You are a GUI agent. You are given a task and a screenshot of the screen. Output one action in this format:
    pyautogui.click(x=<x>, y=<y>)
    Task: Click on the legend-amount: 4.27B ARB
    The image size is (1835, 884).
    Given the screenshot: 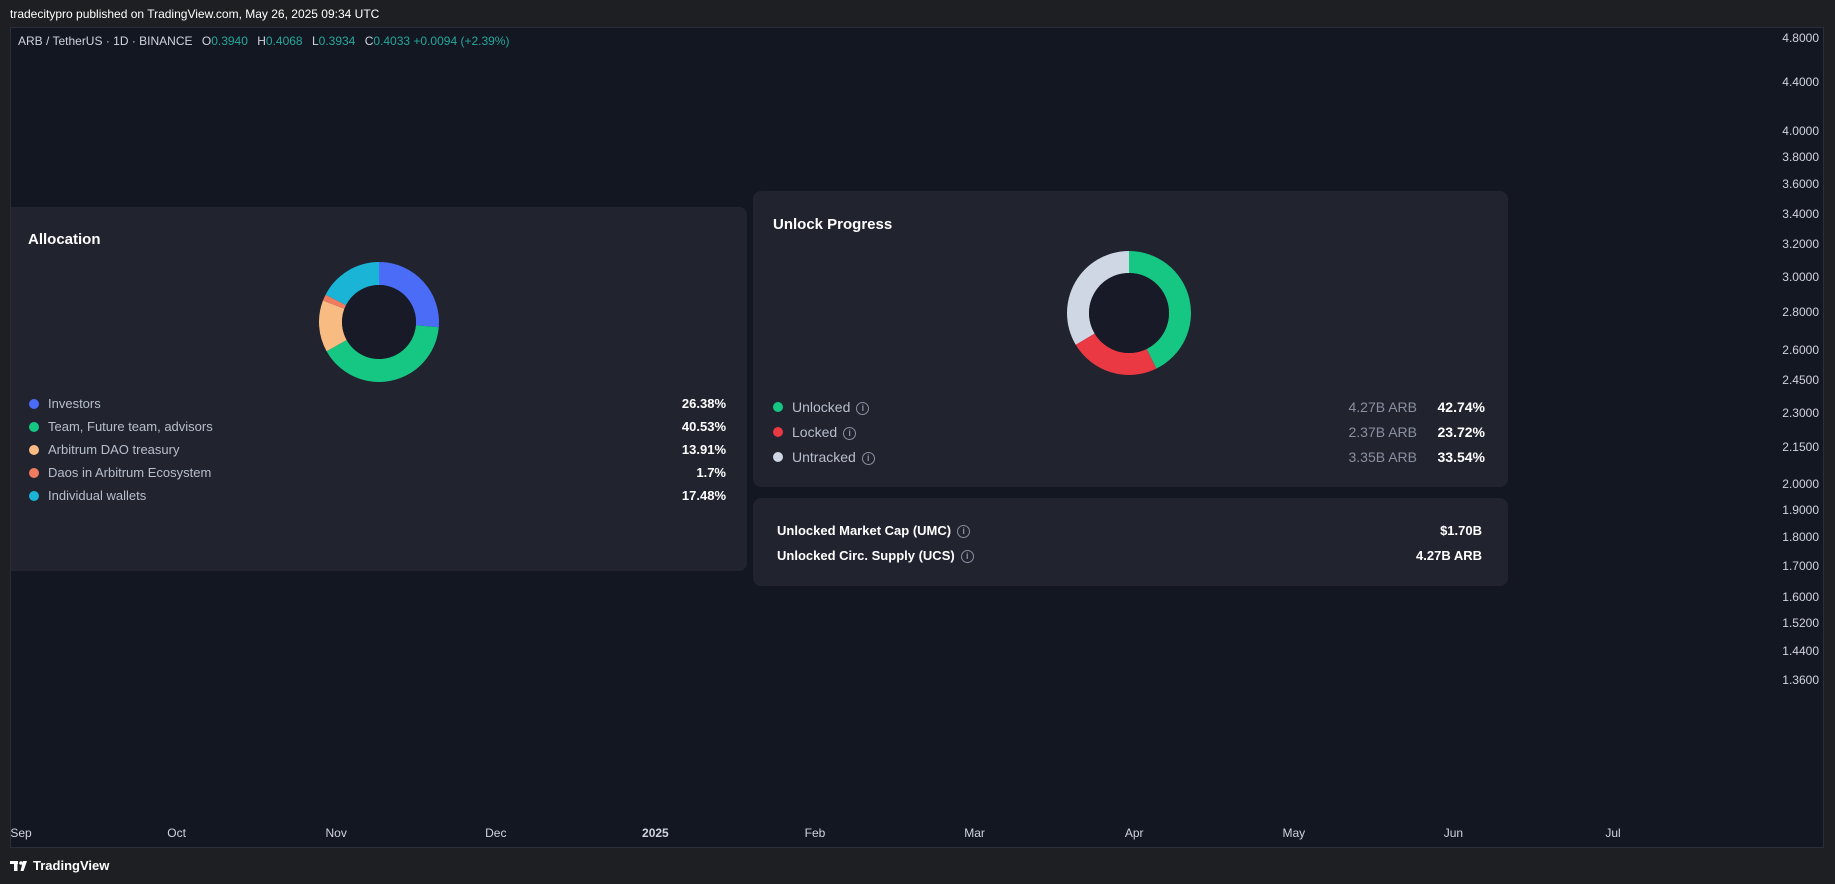 What is the action you would take?
    pyautogui.click(x=1383, y=407)
    